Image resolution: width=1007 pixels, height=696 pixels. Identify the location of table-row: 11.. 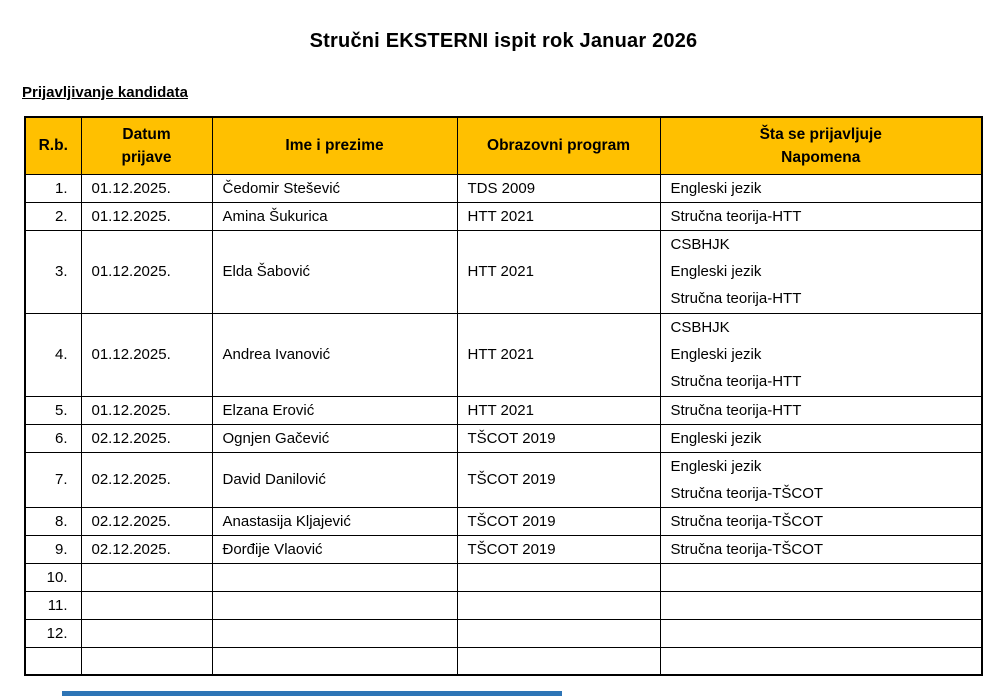
(503, 605).